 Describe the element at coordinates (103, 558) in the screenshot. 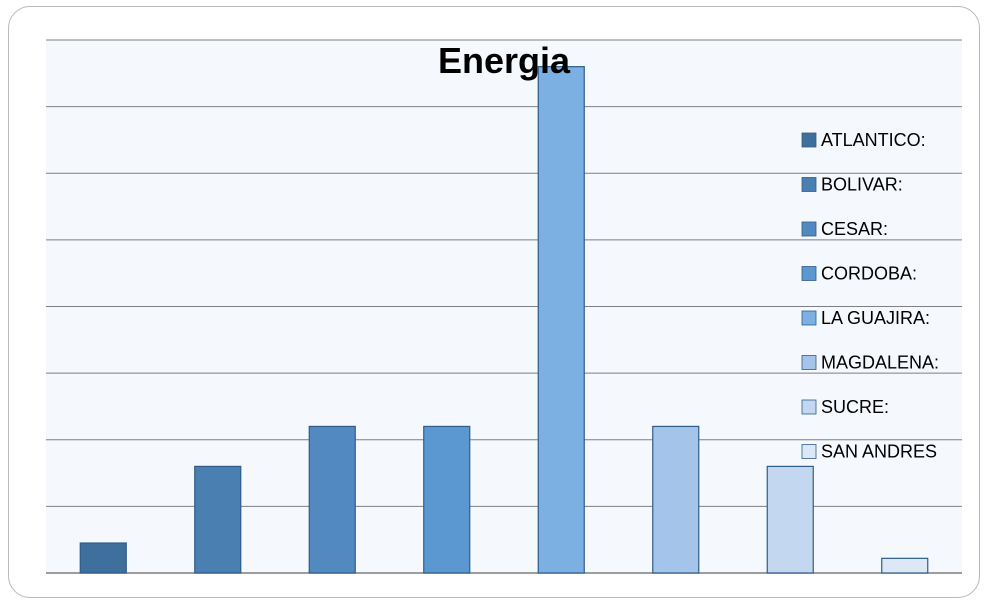

I see `bar-atlantico` at that location.